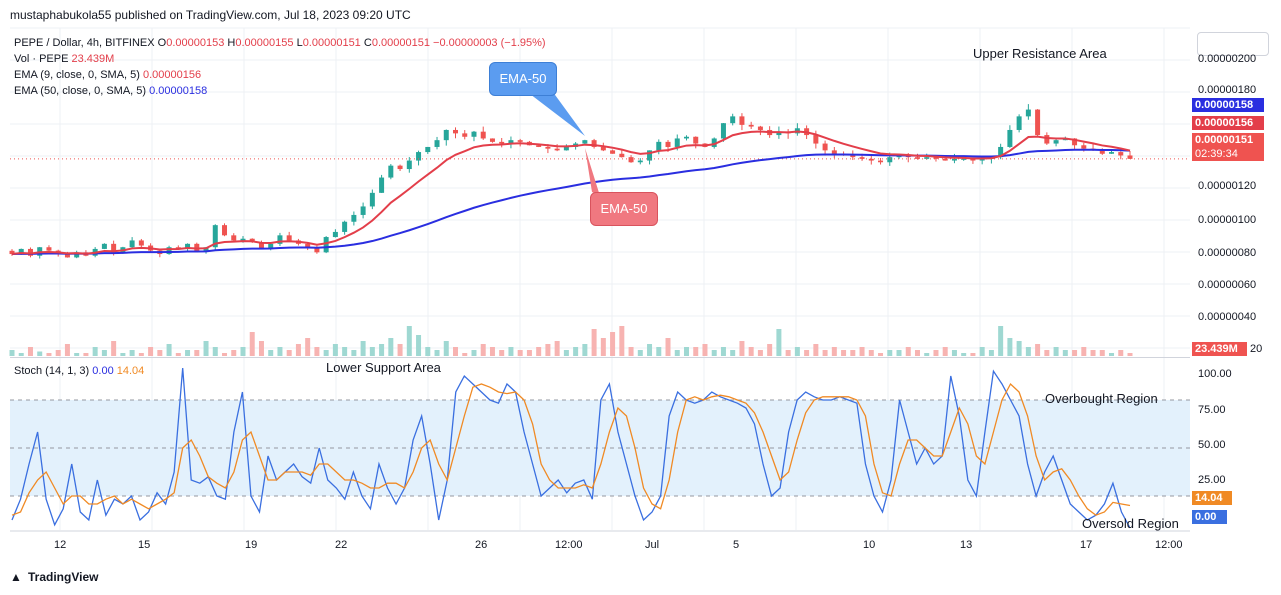 This screenshot has width=1281, height=595. Describe the element at coordinates (1212, 498) in the screenshot. I see `stoch-d-tag: 14.04` at that location.